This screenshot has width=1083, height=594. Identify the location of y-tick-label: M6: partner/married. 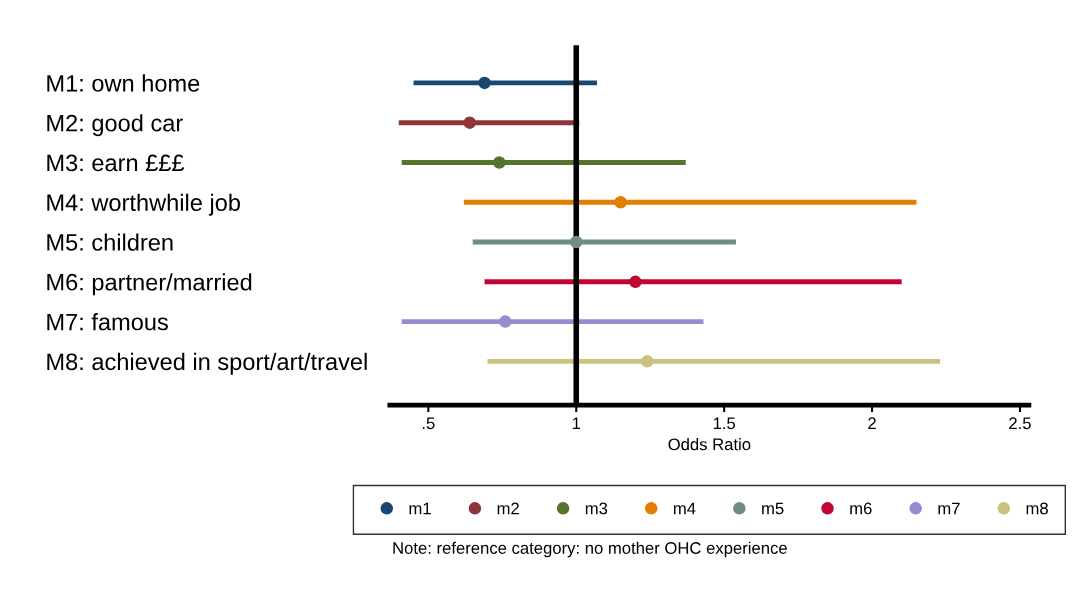
(149, 284).